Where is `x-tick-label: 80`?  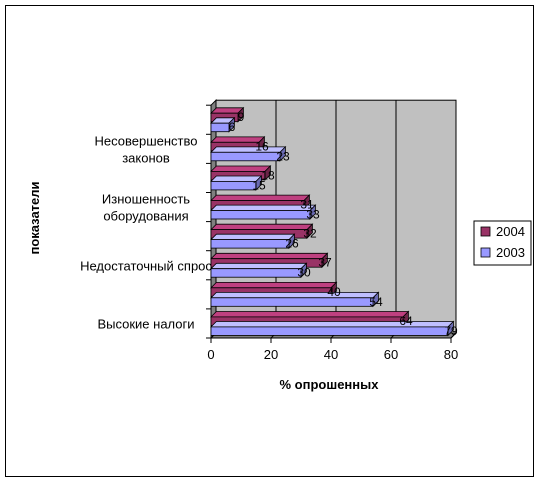 x-tick-label: 80 is located at coordinates (451, 354).